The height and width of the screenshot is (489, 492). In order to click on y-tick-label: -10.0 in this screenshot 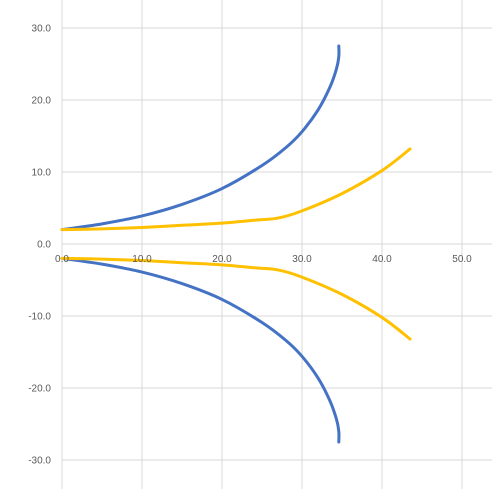, I will do `click(39, 317)`.